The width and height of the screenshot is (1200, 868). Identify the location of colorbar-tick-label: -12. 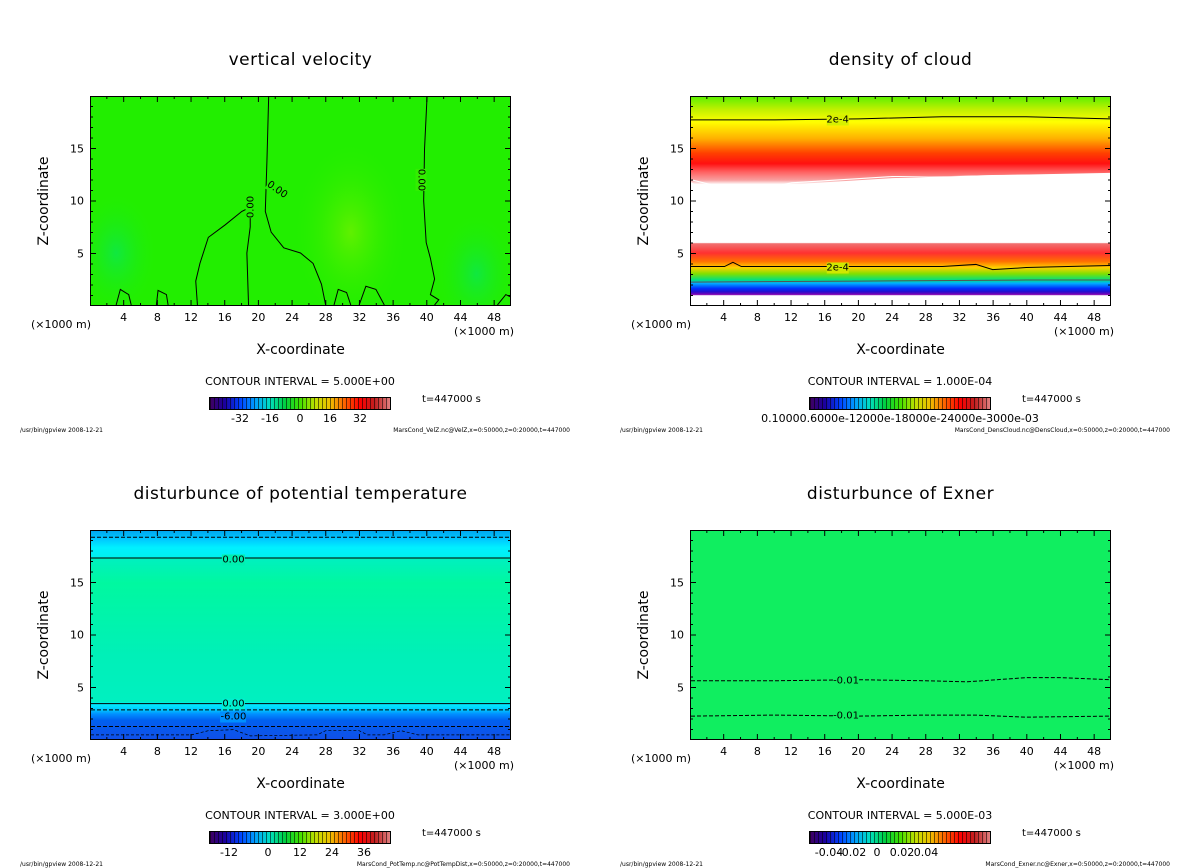
(229, 852).